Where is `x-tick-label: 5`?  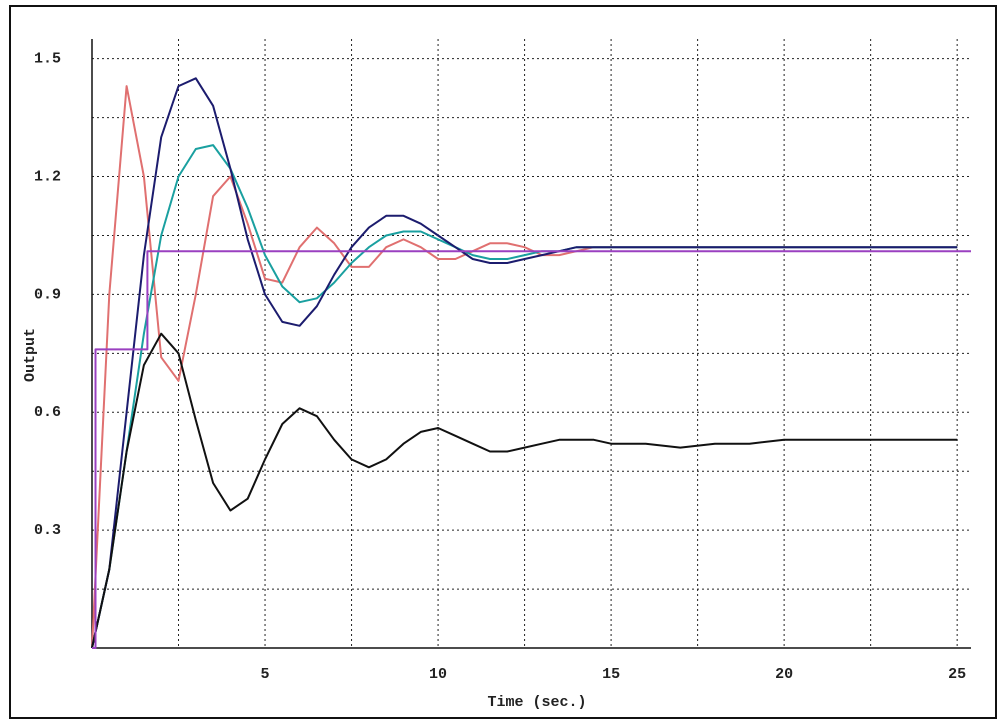
x-tick-label: 5 is located at coordinates (265, 674).